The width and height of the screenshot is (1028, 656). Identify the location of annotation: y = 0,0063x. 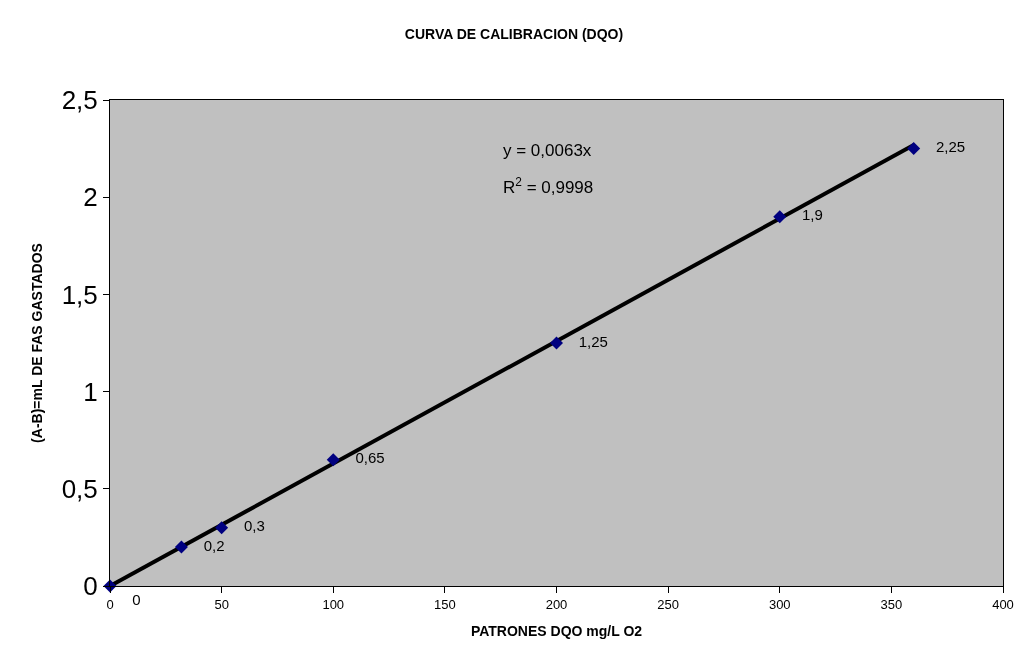
(547, 150).